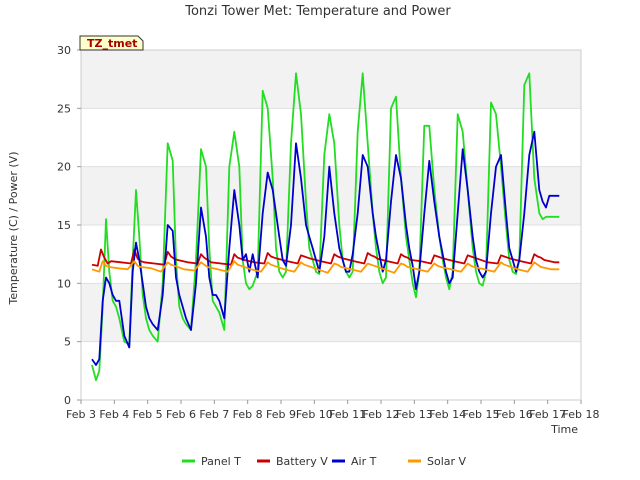 The height and width of the screenshot is (480, 640). Describe the element at coordinates (347, 414) in the screenshot. I see `x-tick-label: Feb 11` at that location.